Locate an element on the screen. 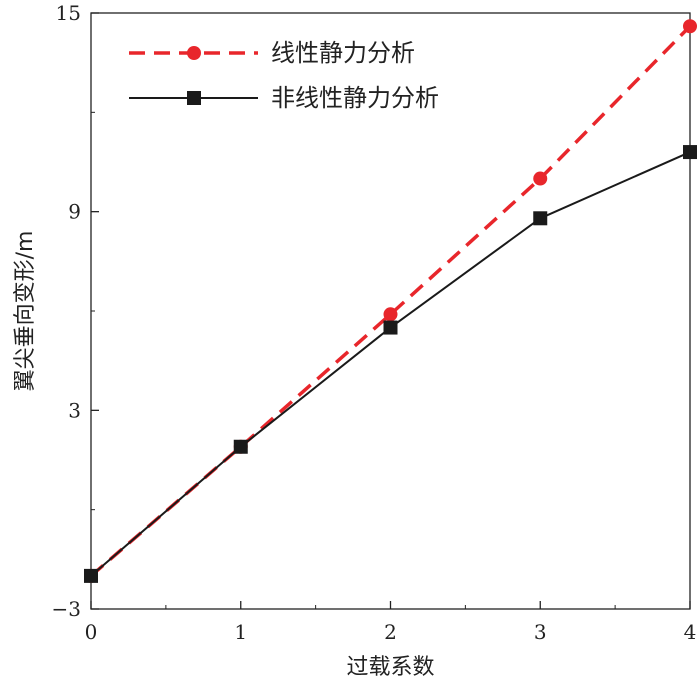 The height and width of the screenshot is (684, 700). x-tick-label: 1 is located at coordinates (240, 632).